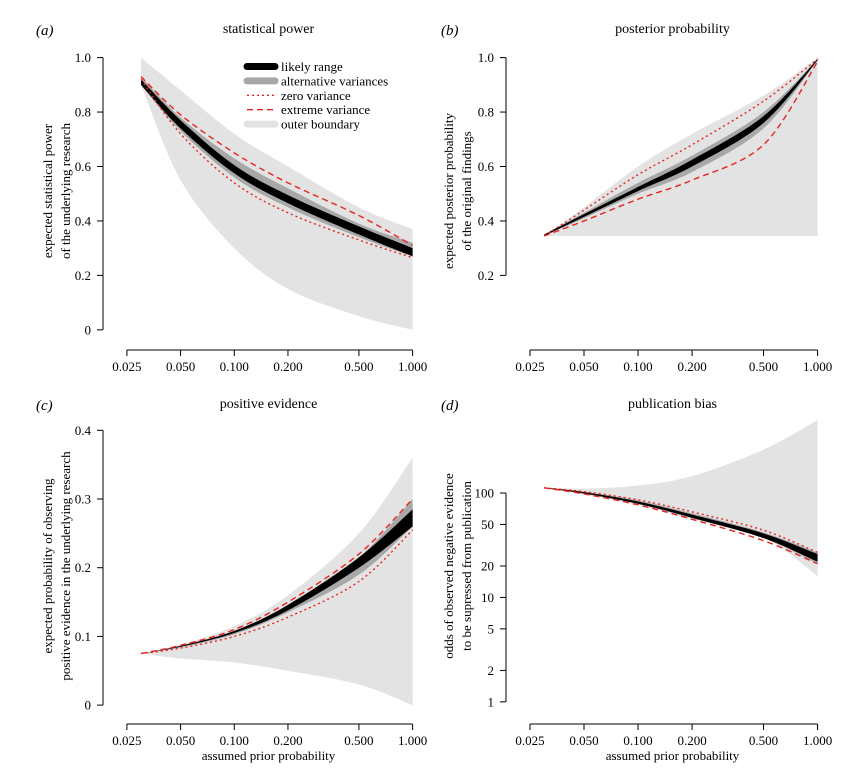 The image size is (847, 777). I want to click on axes-a, so click(255, 206).